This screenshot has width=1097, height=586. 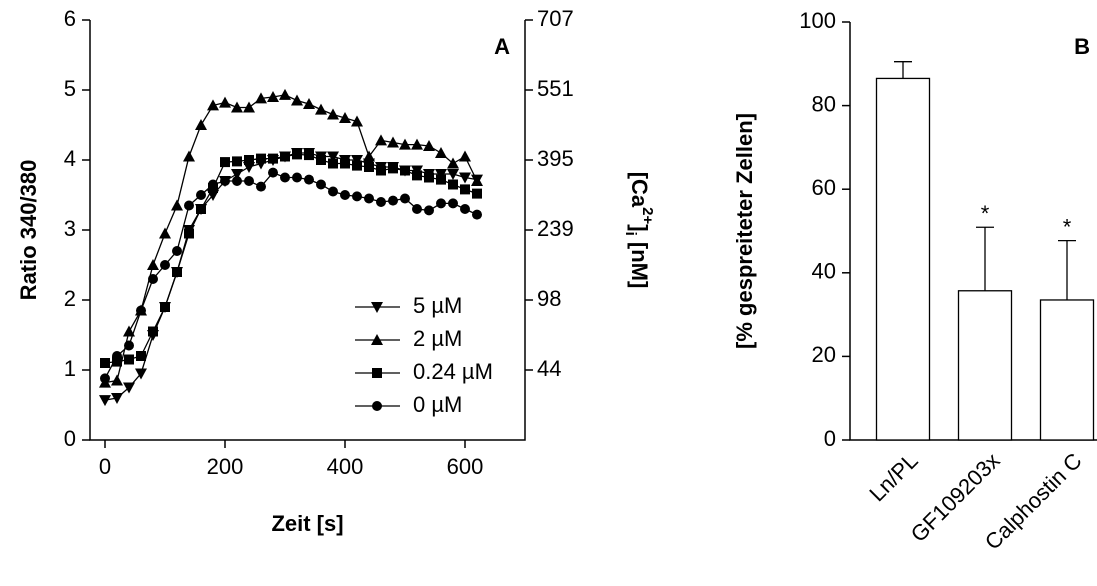 I want to click on y-tick-label: 6, so click(x=70, y=18).